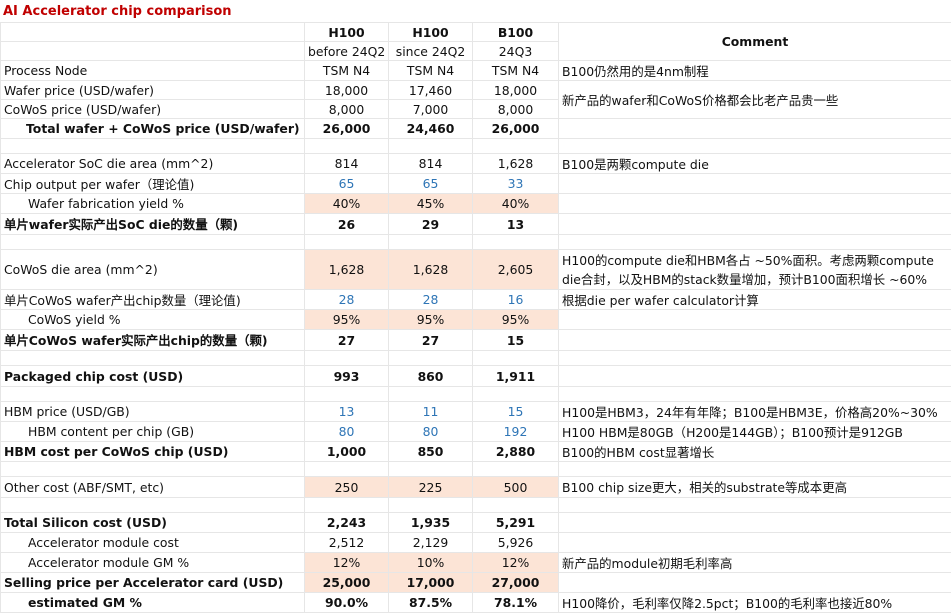  What do you see at coordinates (431, 523) in the screenshot?
I see `cell-h100-since: 1,935` at bounding box center [431, 523].